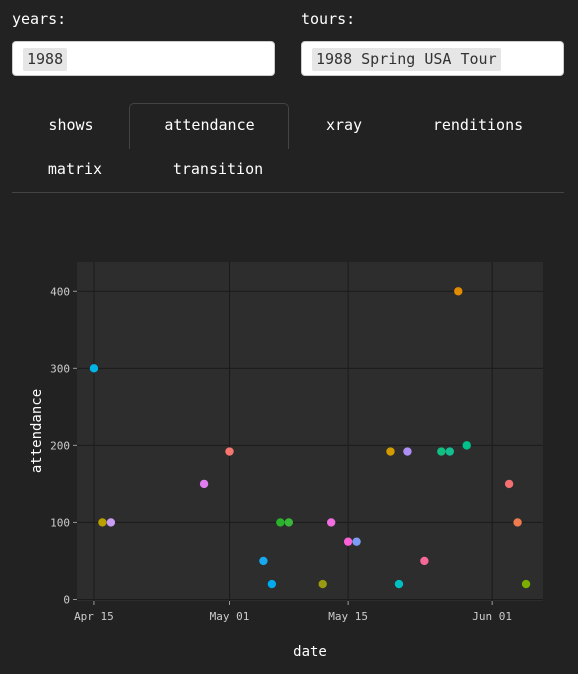 The width and height of the screenshot is (578, 674). Describe the element at coordinates (293, 612) in the screenshot. I see `x-axis-ticks: Apr 15 May 01 May 15 Jun 01` at that location.